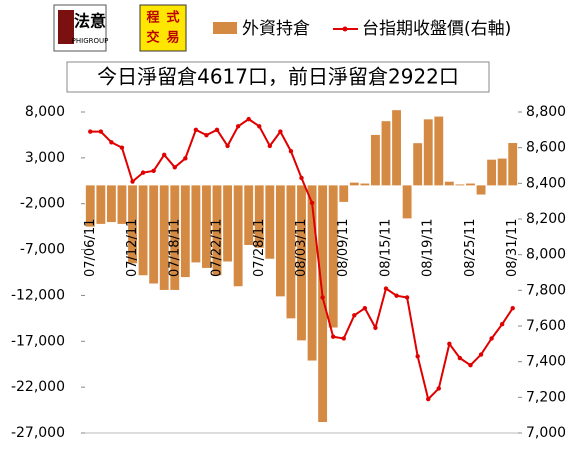 This screenshot has width=583, height=454. What do you see at coordinates (546, 433) in the screenshot?
I see `y2-tick-label: 7,000` at bounding box center [546, 433].